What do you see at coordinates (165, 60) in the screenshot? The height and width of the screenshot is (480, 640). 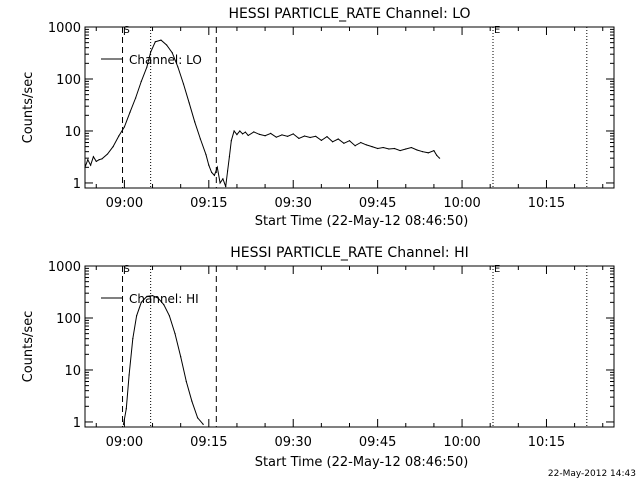 I see `legend-label: Channel: LO` at bounding box center [165, 60].